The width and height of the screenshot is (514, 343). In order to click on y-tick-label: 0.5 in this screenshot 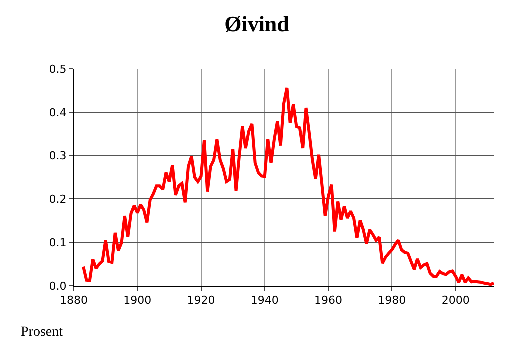, I will do `click(58, 69)`.